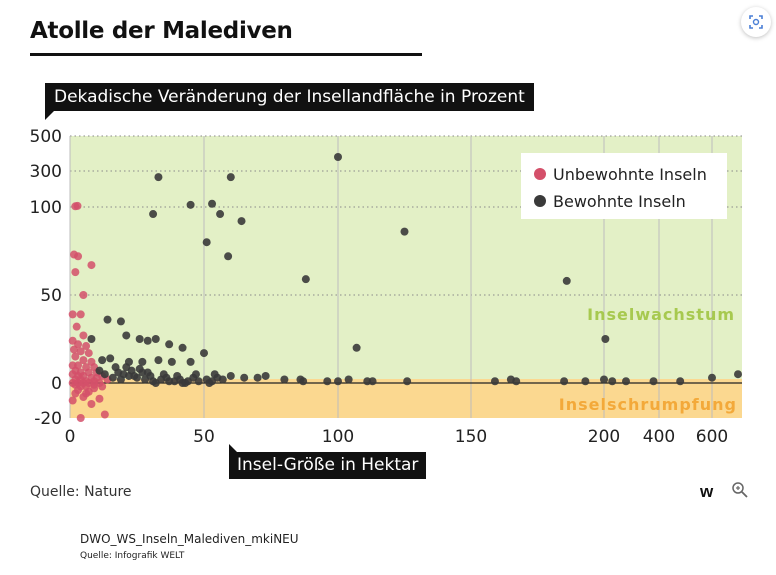 This screenshot has height=575, width=776. What do you see at coordinates (648, 404) in the screenshot?
I see `shrink-zone-label: Inselschrumpfung` at bounding box center [648, 404].